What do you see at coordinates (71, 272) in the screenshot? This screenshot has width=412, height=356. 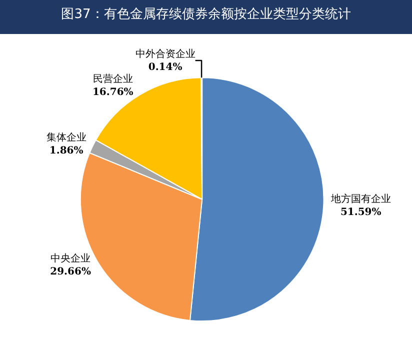 I see `data-label: 29.66%` at bounding box center [71, 272].